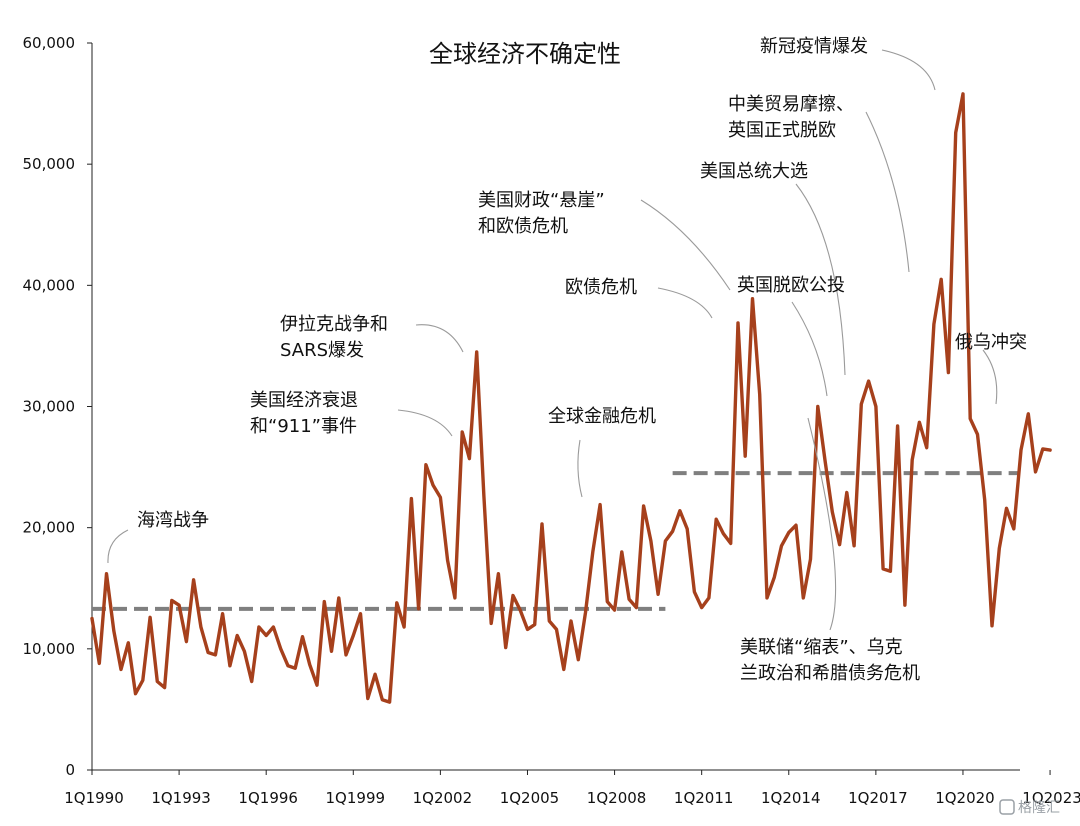 The height and width of the screenshot is (826, 1080). Describe the element at coordinates (541, 200) in the screenshot. I see `annotation-label: 美国财政“悬崖”` at that location.